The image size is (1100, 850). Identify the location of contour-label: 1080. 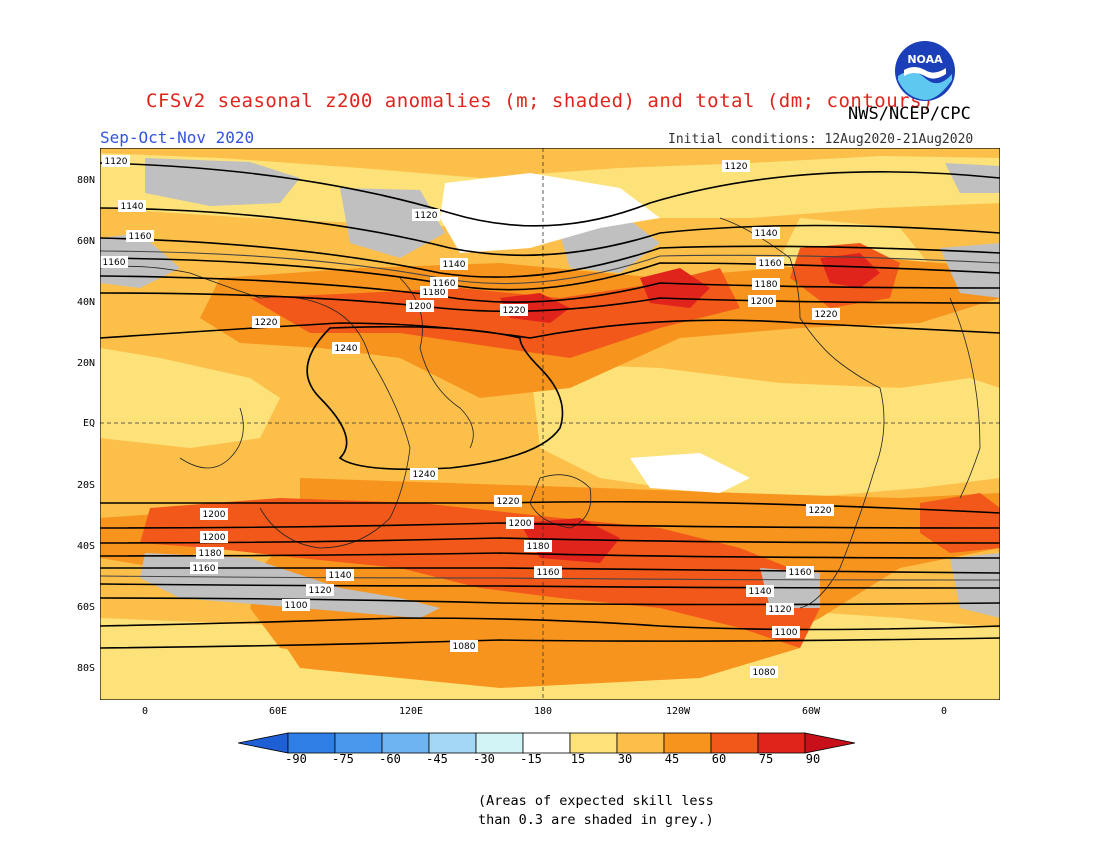
(464, 646).